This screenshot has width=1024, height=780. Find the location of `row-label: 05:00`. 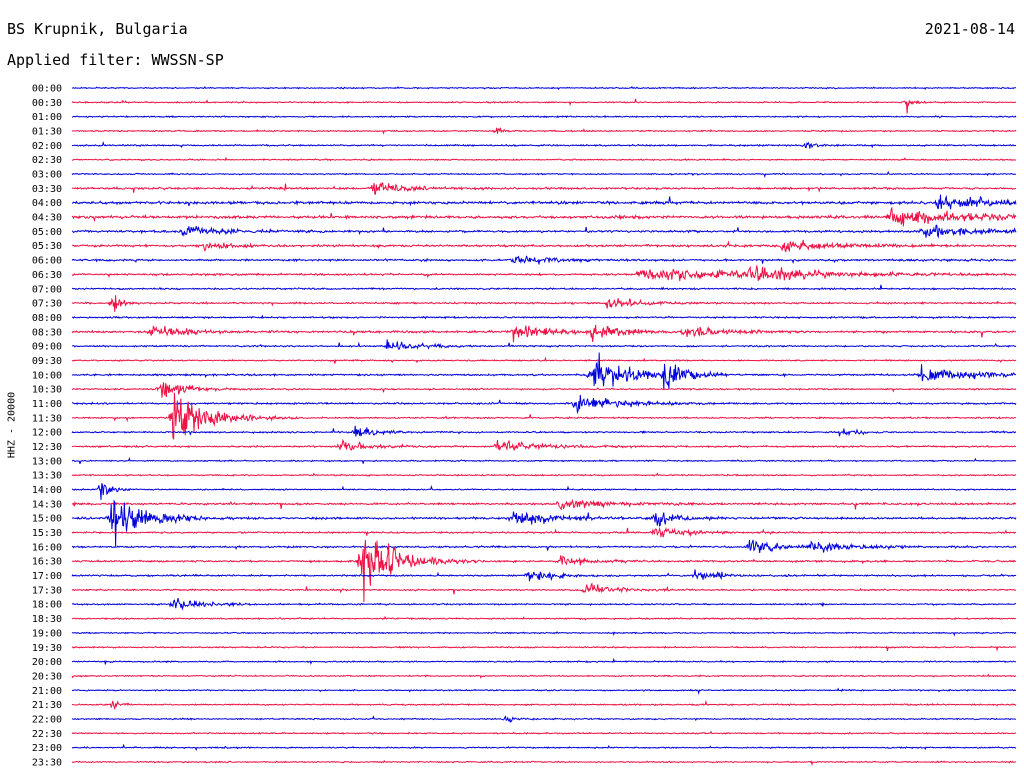

row-label: 05:00 is located at coordinates (47, 232).